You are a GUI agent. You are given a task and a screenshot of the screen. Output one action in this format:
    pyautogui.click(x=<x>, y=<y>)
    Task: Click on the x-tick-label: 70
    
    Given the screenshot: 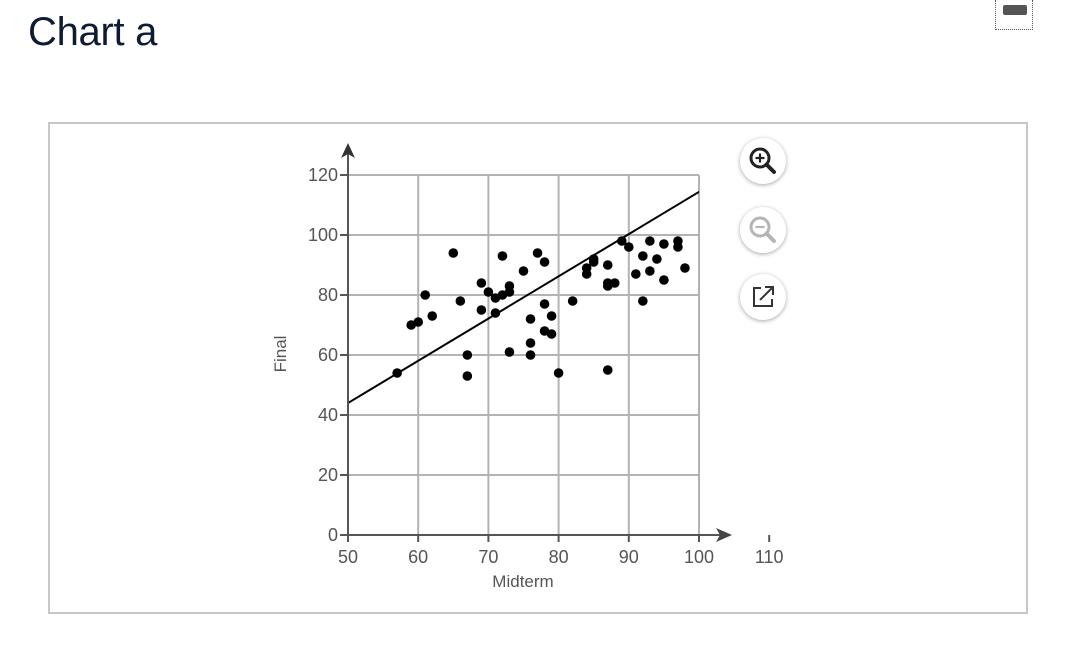 What is the action you would take?
    pyautogui.click(x=488, y=557)
    